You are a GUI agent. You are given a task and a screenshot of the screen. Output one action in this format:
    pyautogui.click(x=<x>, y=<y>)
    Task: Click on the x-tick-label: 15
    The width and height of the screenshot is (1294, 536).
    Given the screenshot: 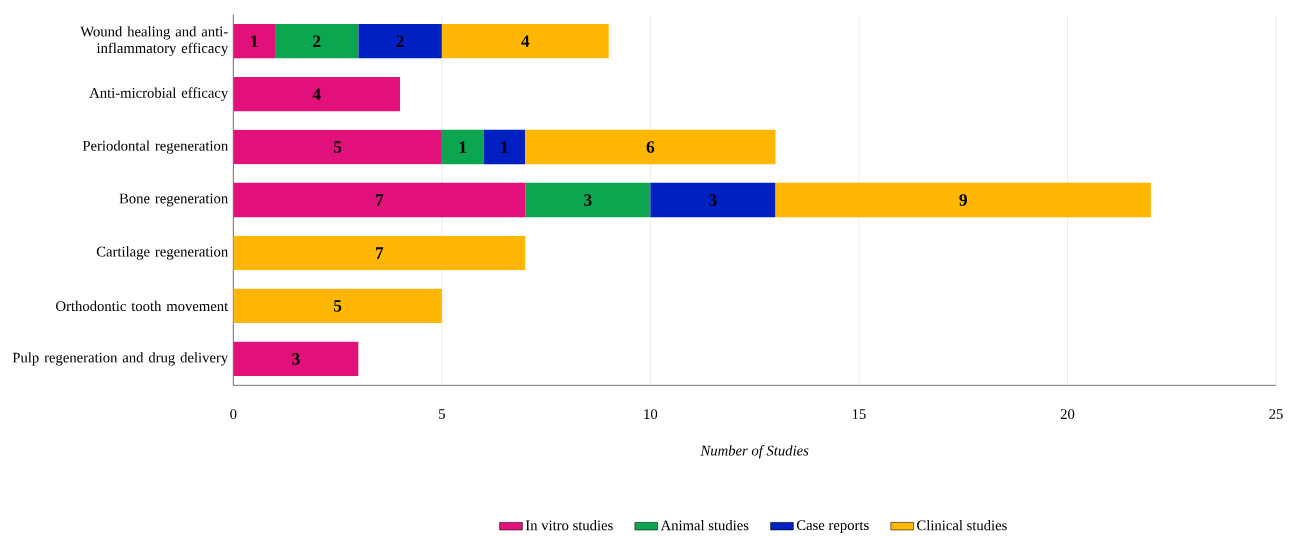 What is the action you would take?
    pyautogui.click(x=859, y=414)
    